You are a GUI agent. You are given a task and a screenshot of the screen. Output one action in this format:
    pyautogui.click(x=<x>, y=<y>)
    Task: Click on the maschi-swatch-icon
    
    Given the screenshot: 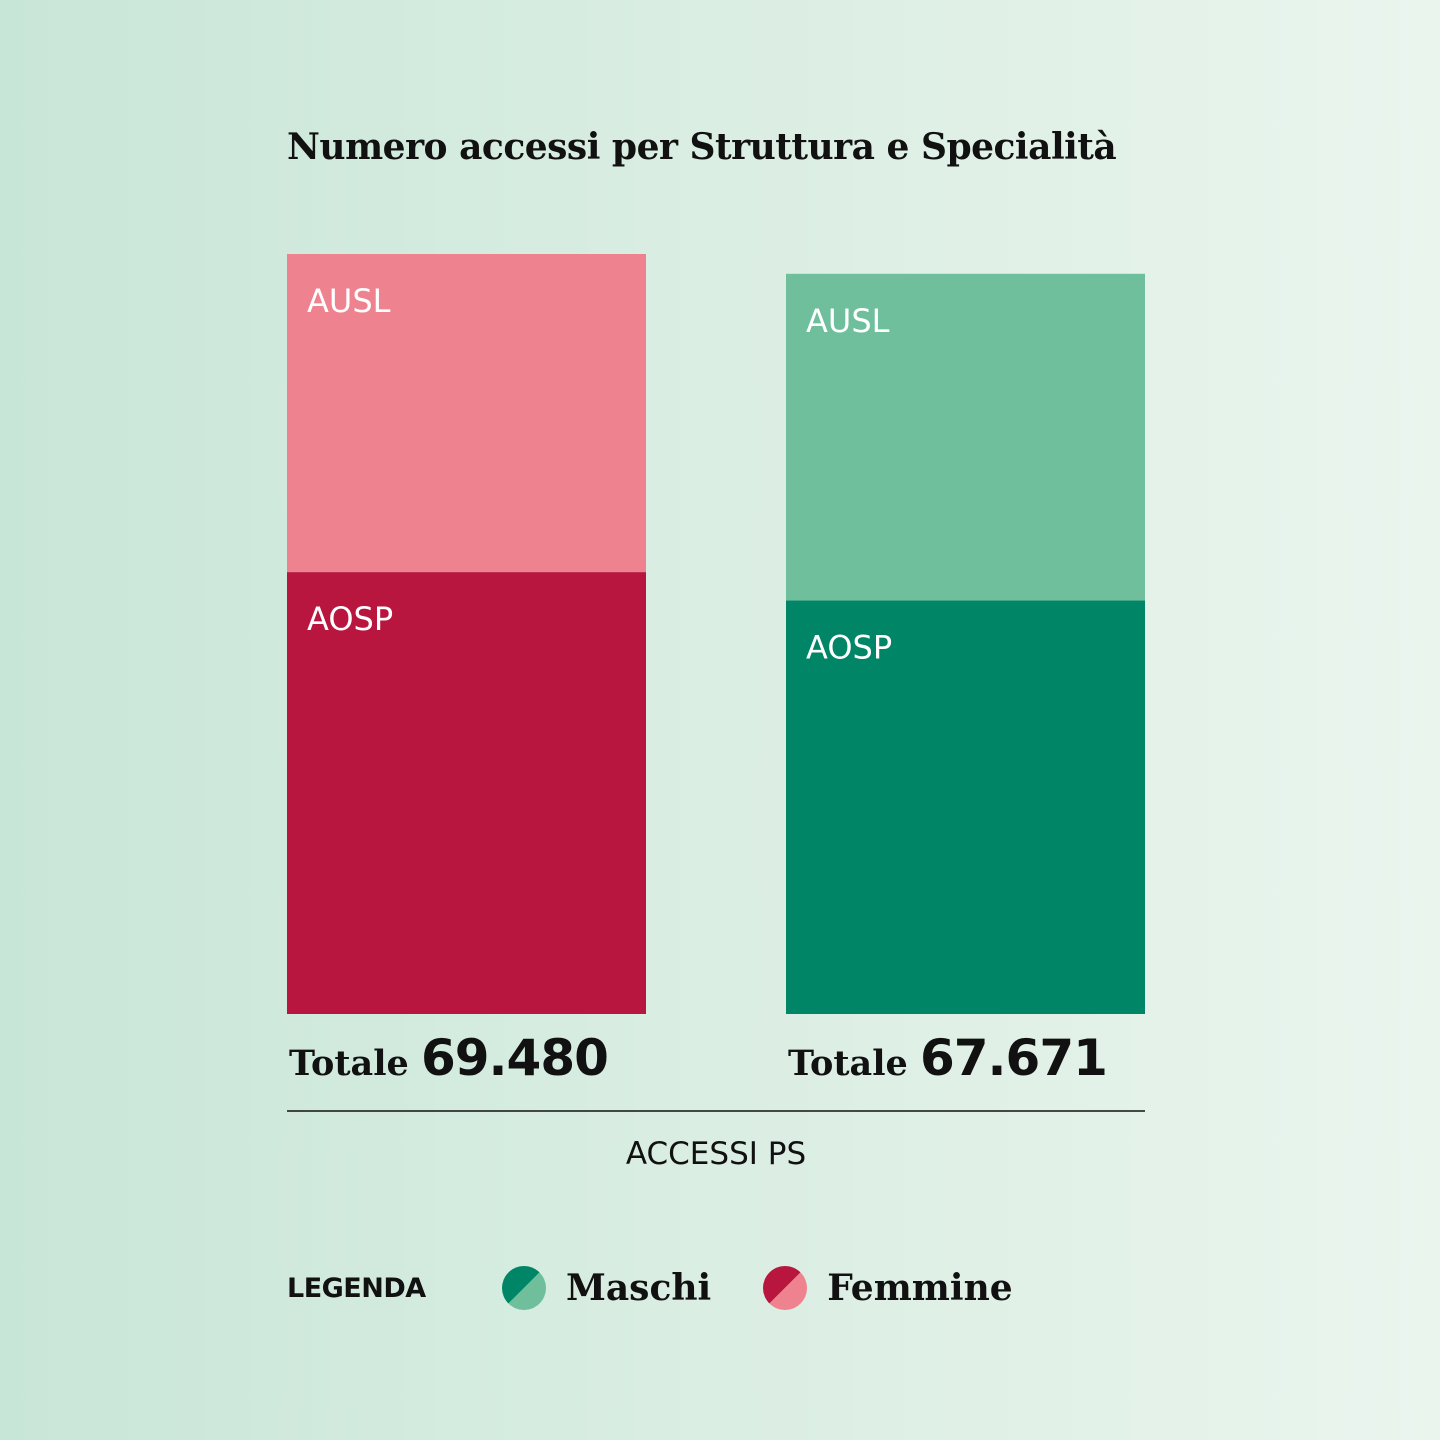 What is the action you would take?
    pyautogui.click(x=524, y=1288)
    